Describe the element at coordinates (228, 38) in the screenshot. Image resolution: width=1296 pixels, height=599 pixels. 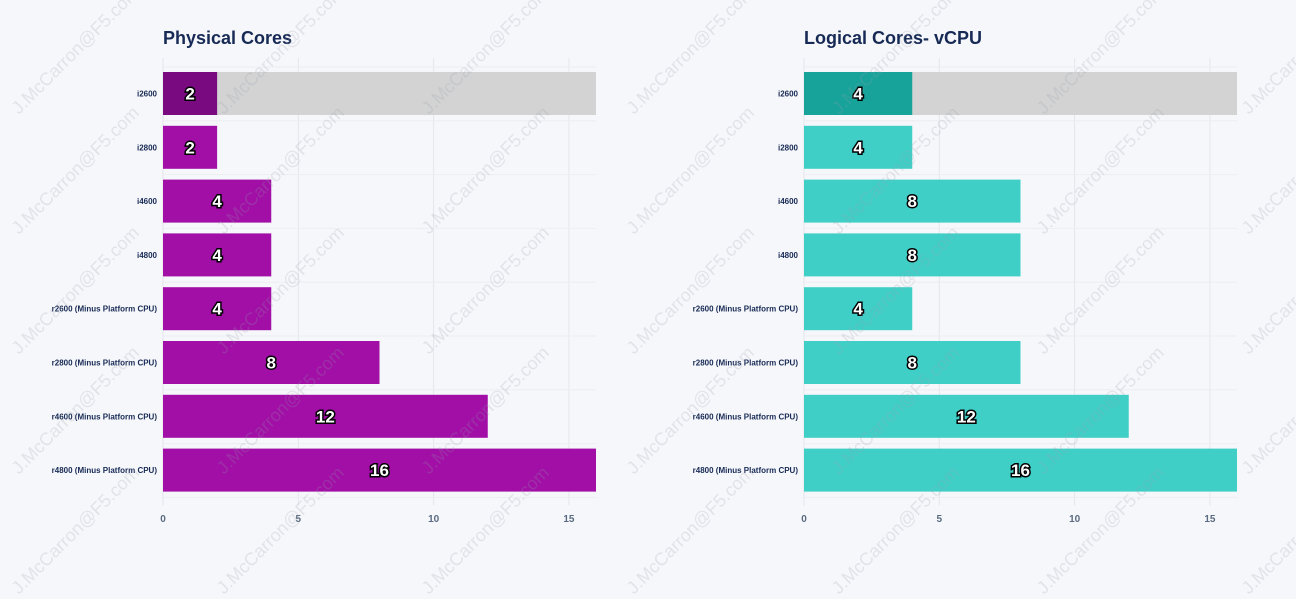
I see `chart-title: Physical Cores` at that location.